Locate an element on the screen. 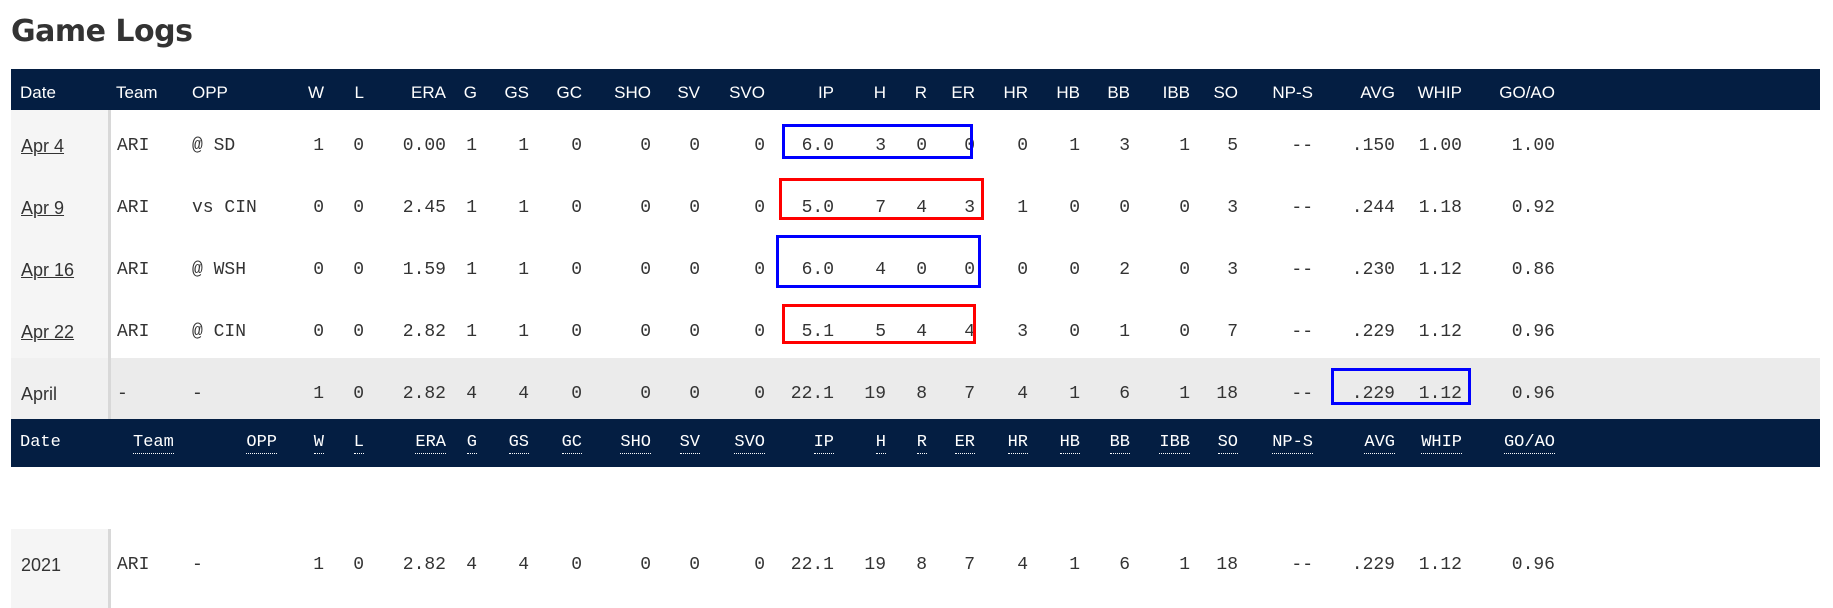  column-header-label: G is located at coordinates (471, 443).